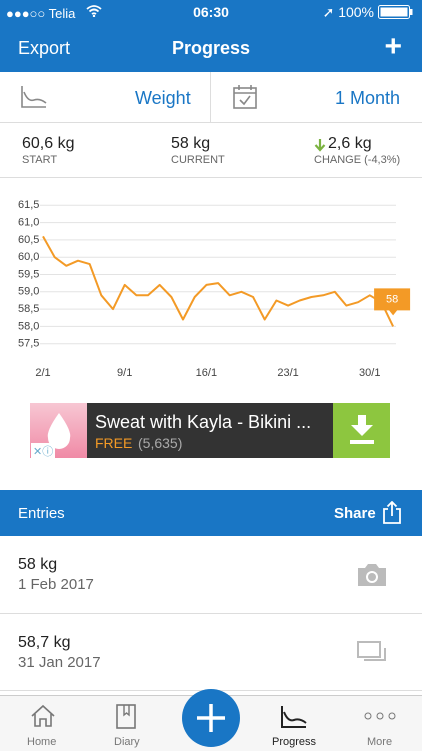 This screenshot has width=422, height=751. What do you see at coordinates (56, 584) in the screenshot?
I see `entry-date: 1 Feb 2017` at bounding box center [56, 584].